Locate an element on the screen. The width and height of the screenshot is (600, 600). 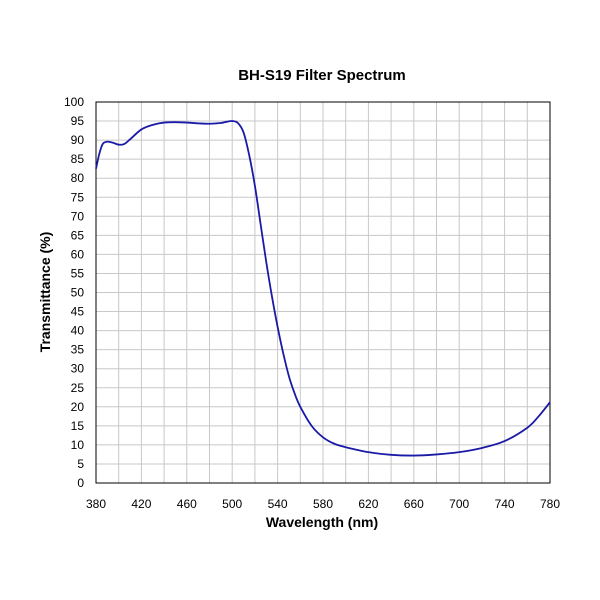
chart-title: BH-S19 Filter Spectrum is located at coordinates (322, 75).